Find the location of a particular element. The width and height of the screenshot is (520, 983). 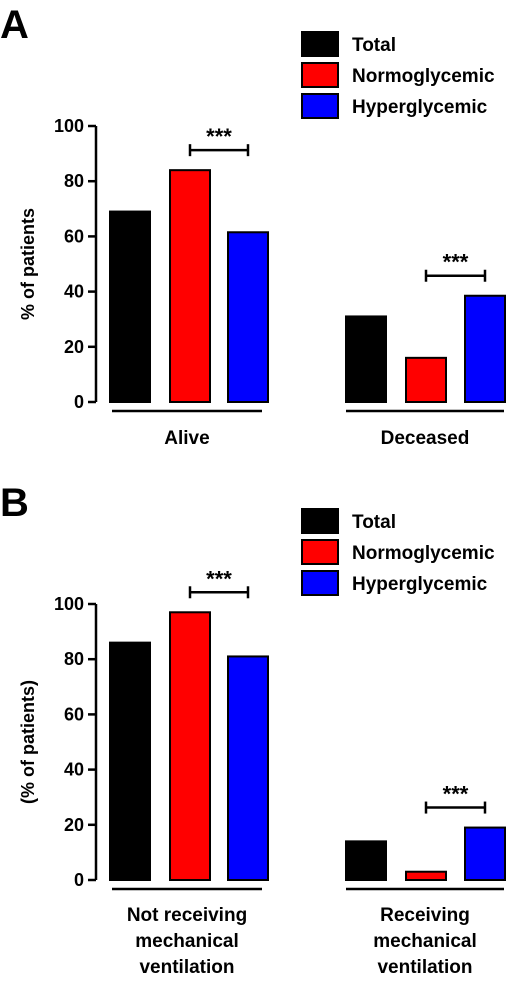

category-label: Deceased is located at coordinates (425, 438).